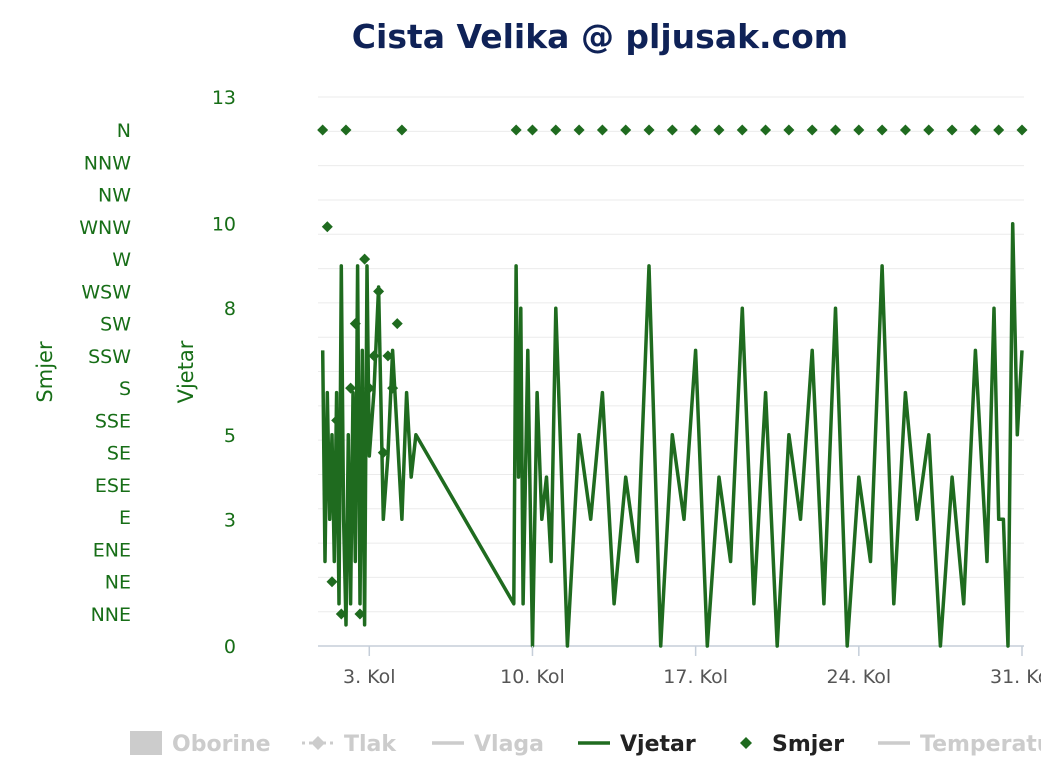 This screenshot has width=1041, height=773. What do you see at coordinates (658, 744) in the screenshot?
I see `legend-label: Vjetar` at bounding box center [658, 744].